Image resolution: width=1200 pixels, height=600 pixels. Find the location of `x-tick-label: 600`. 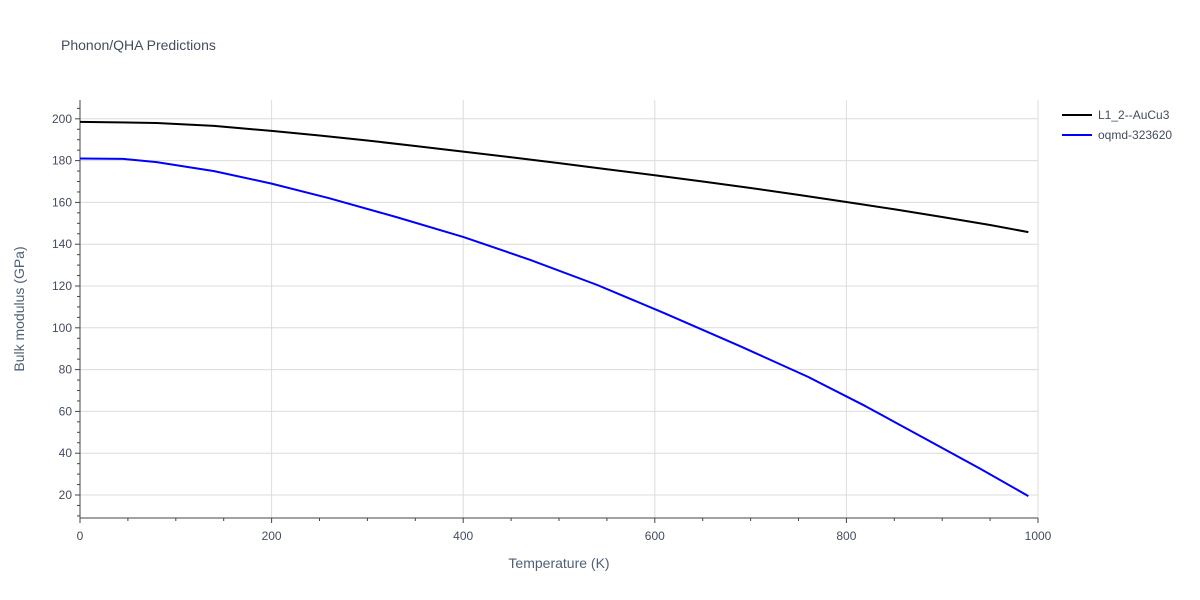

x-tick-label: 600 is located at coordinates (655, 536).